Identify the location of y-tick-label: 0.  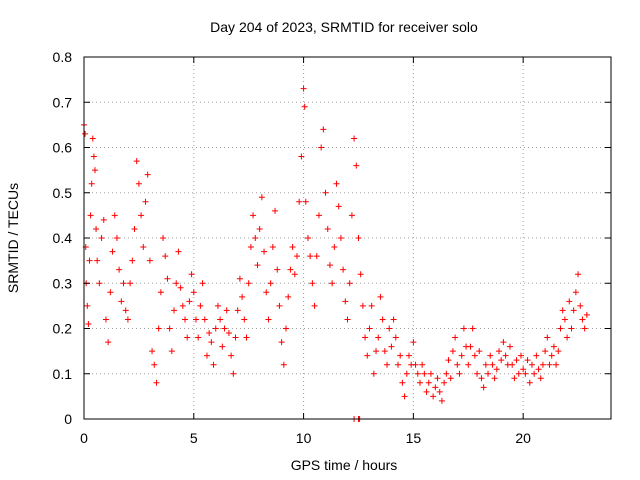
(68, 419).